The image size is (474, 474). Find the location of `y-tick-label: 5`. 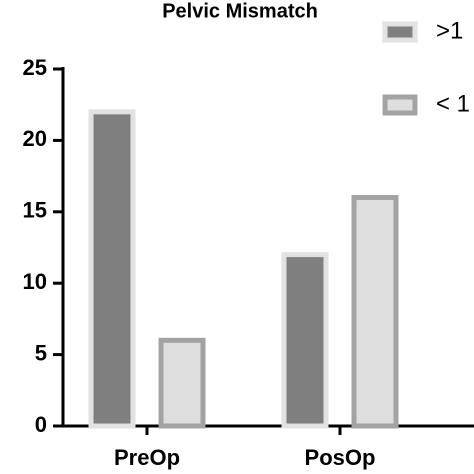

y-tick-label: 5 is located at coordinates (41, 352).